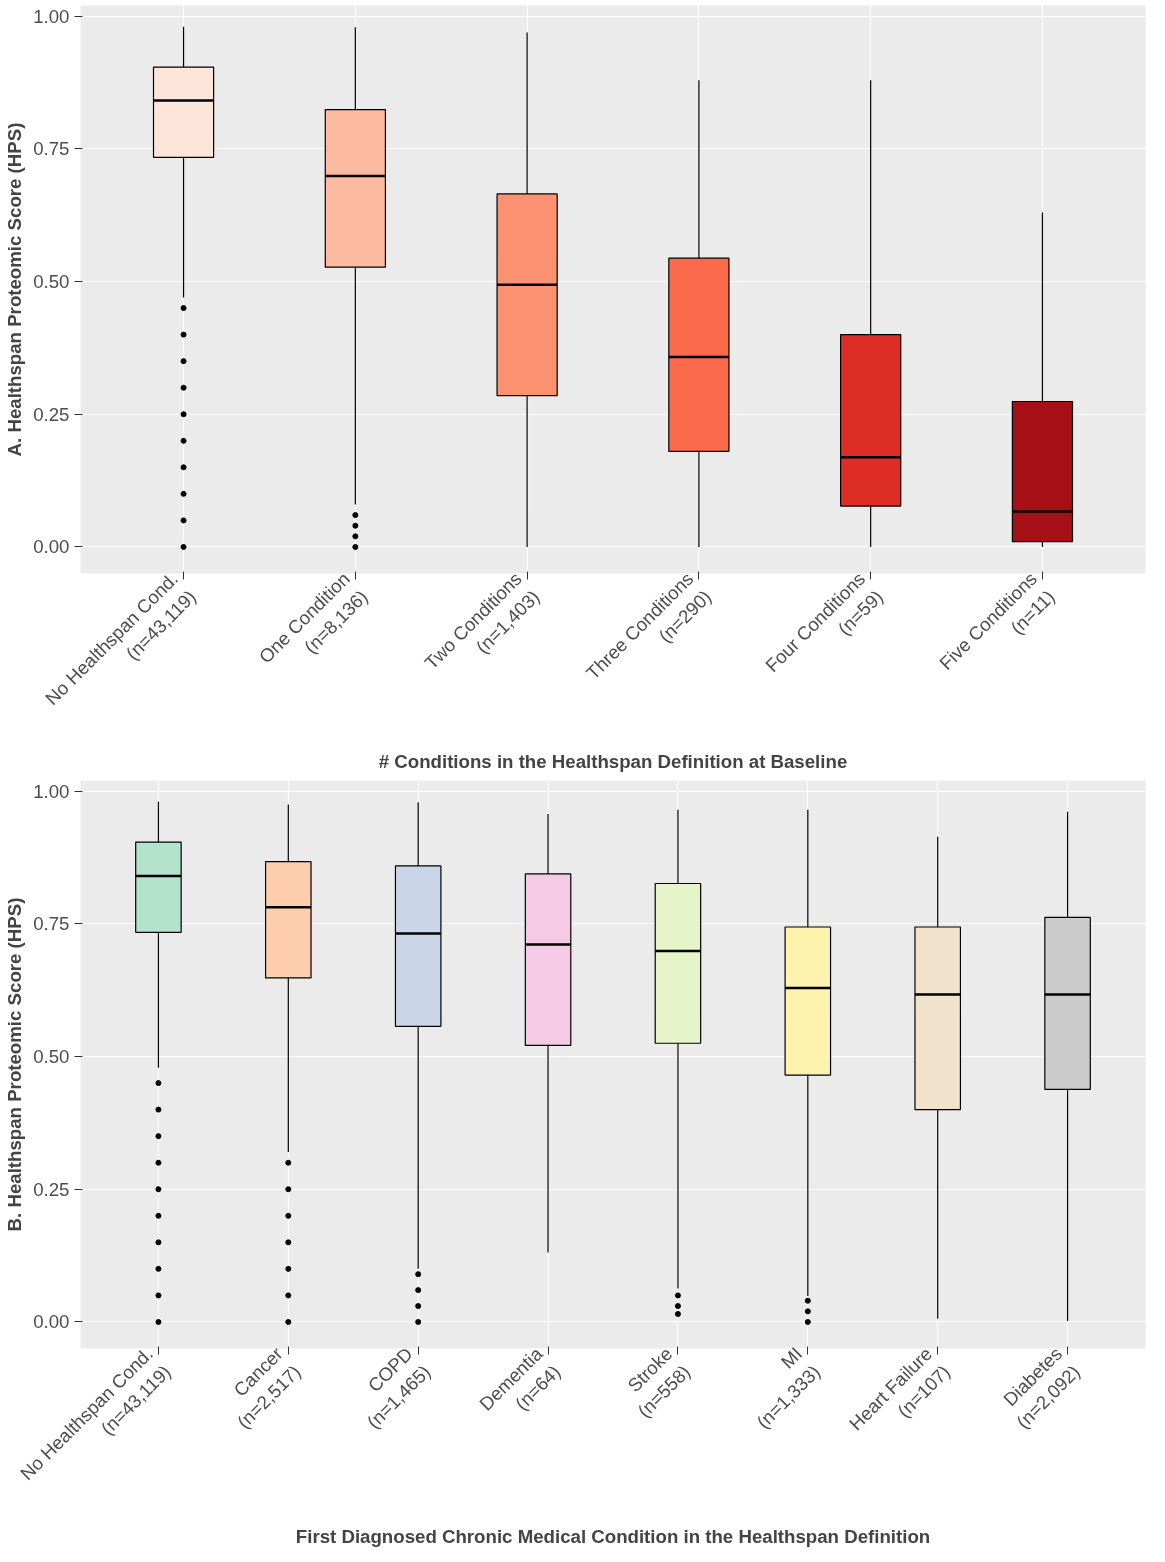  I want to click on y-axis-title: B. Healthspan Proteomic Score (HPS), so click(15, 1064).